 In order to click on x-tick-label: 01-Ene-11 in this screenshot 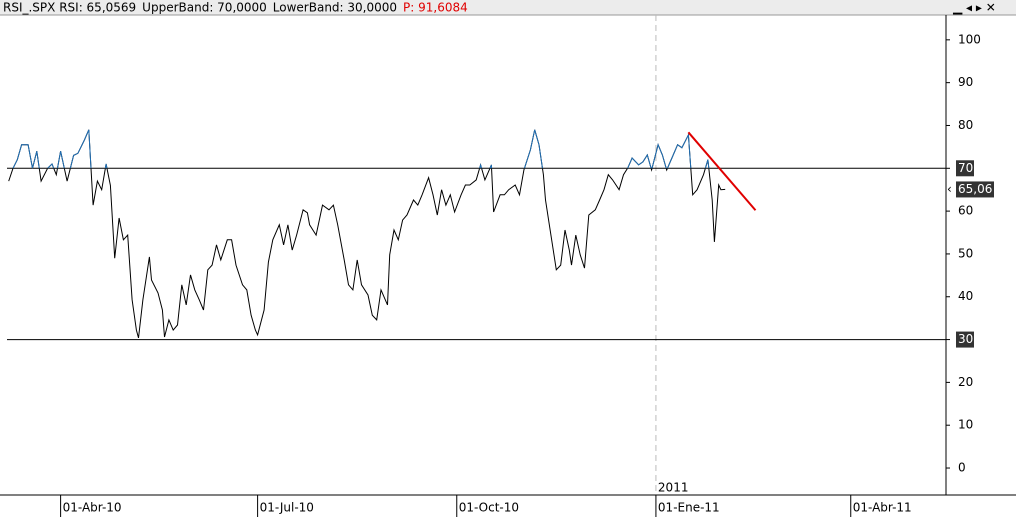, I will do `click(689, 508)`.